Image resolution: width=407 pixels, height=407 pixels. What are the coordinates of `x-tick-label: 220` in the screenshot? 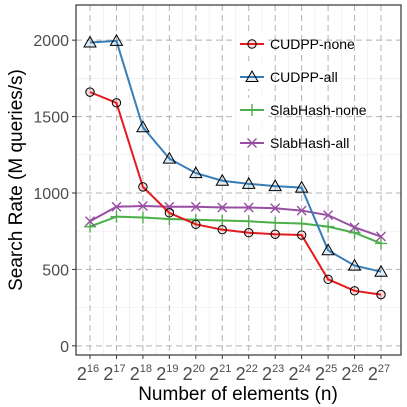 It's located at (194, 373).